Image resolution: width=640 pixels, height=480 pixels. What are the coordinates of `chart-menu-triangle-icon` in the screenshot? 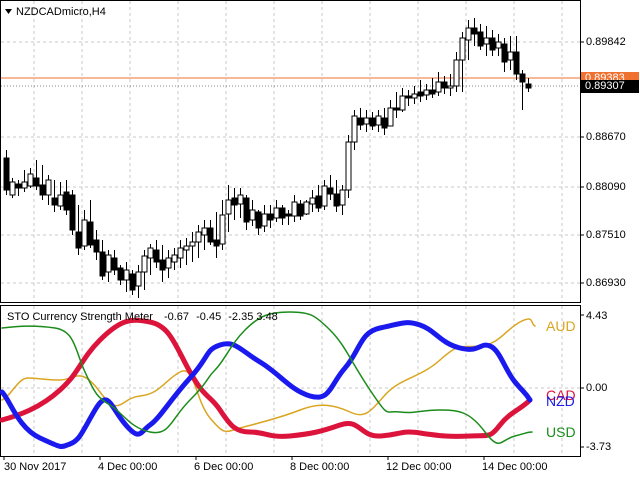 It's located at (8, 11).